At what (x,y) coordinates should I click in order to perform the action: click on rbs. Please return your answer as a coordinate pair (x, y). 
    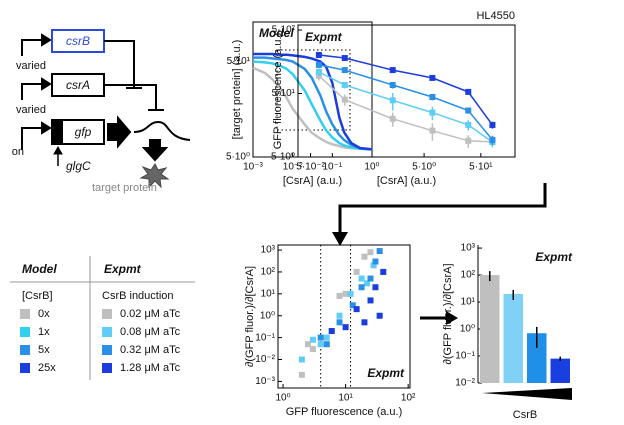
    Looking at the image, I should click on (57, 132).